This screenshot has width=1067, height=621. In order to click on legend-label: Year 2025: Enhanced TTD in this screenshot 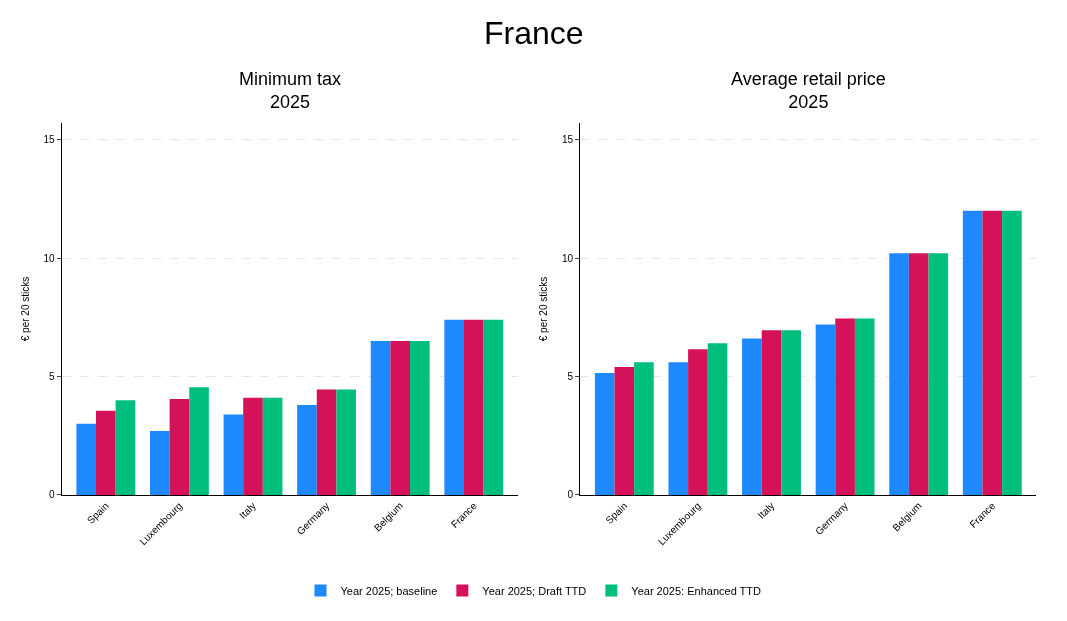, I will do `click(696, 590)`.